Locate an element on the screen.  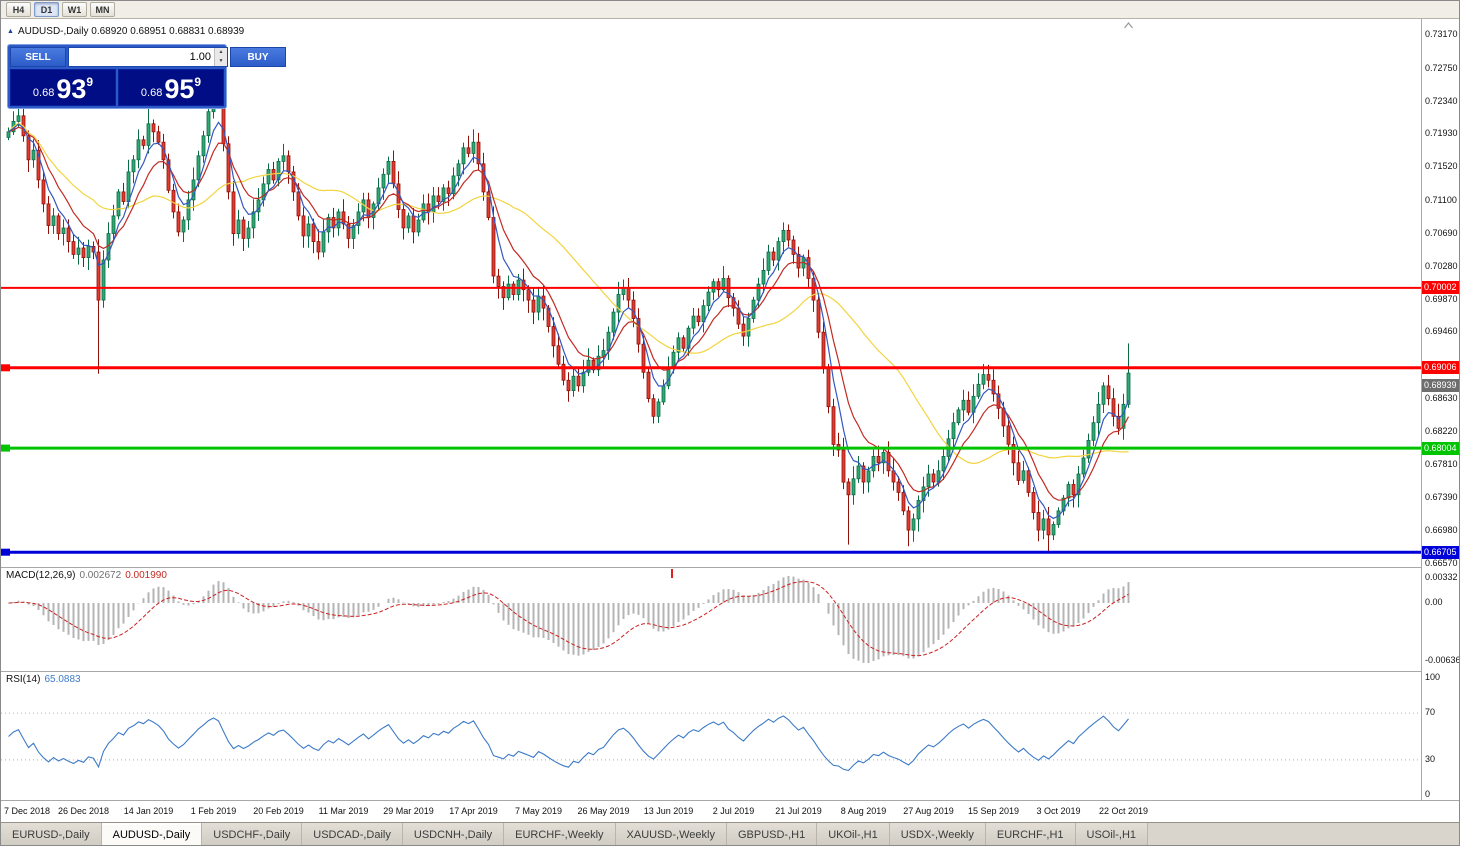
volume-down-icon: ▼ is located at coordinates (221, 61).